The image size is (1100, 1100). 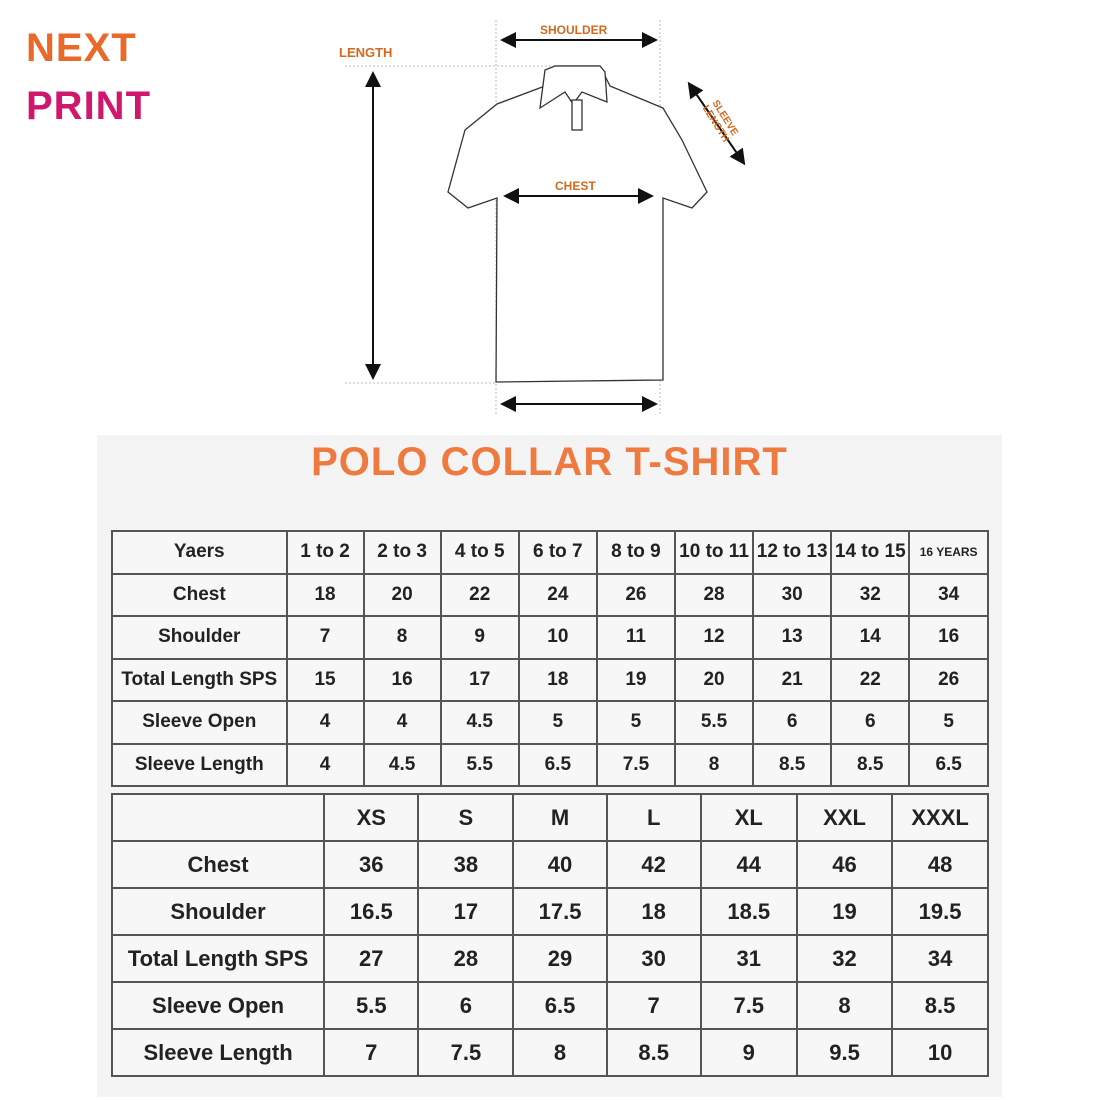 What do you see at coordinates (466, 1005) in the screenshot?
I see `table-cell: 6` at bounding box center [466, 1005].